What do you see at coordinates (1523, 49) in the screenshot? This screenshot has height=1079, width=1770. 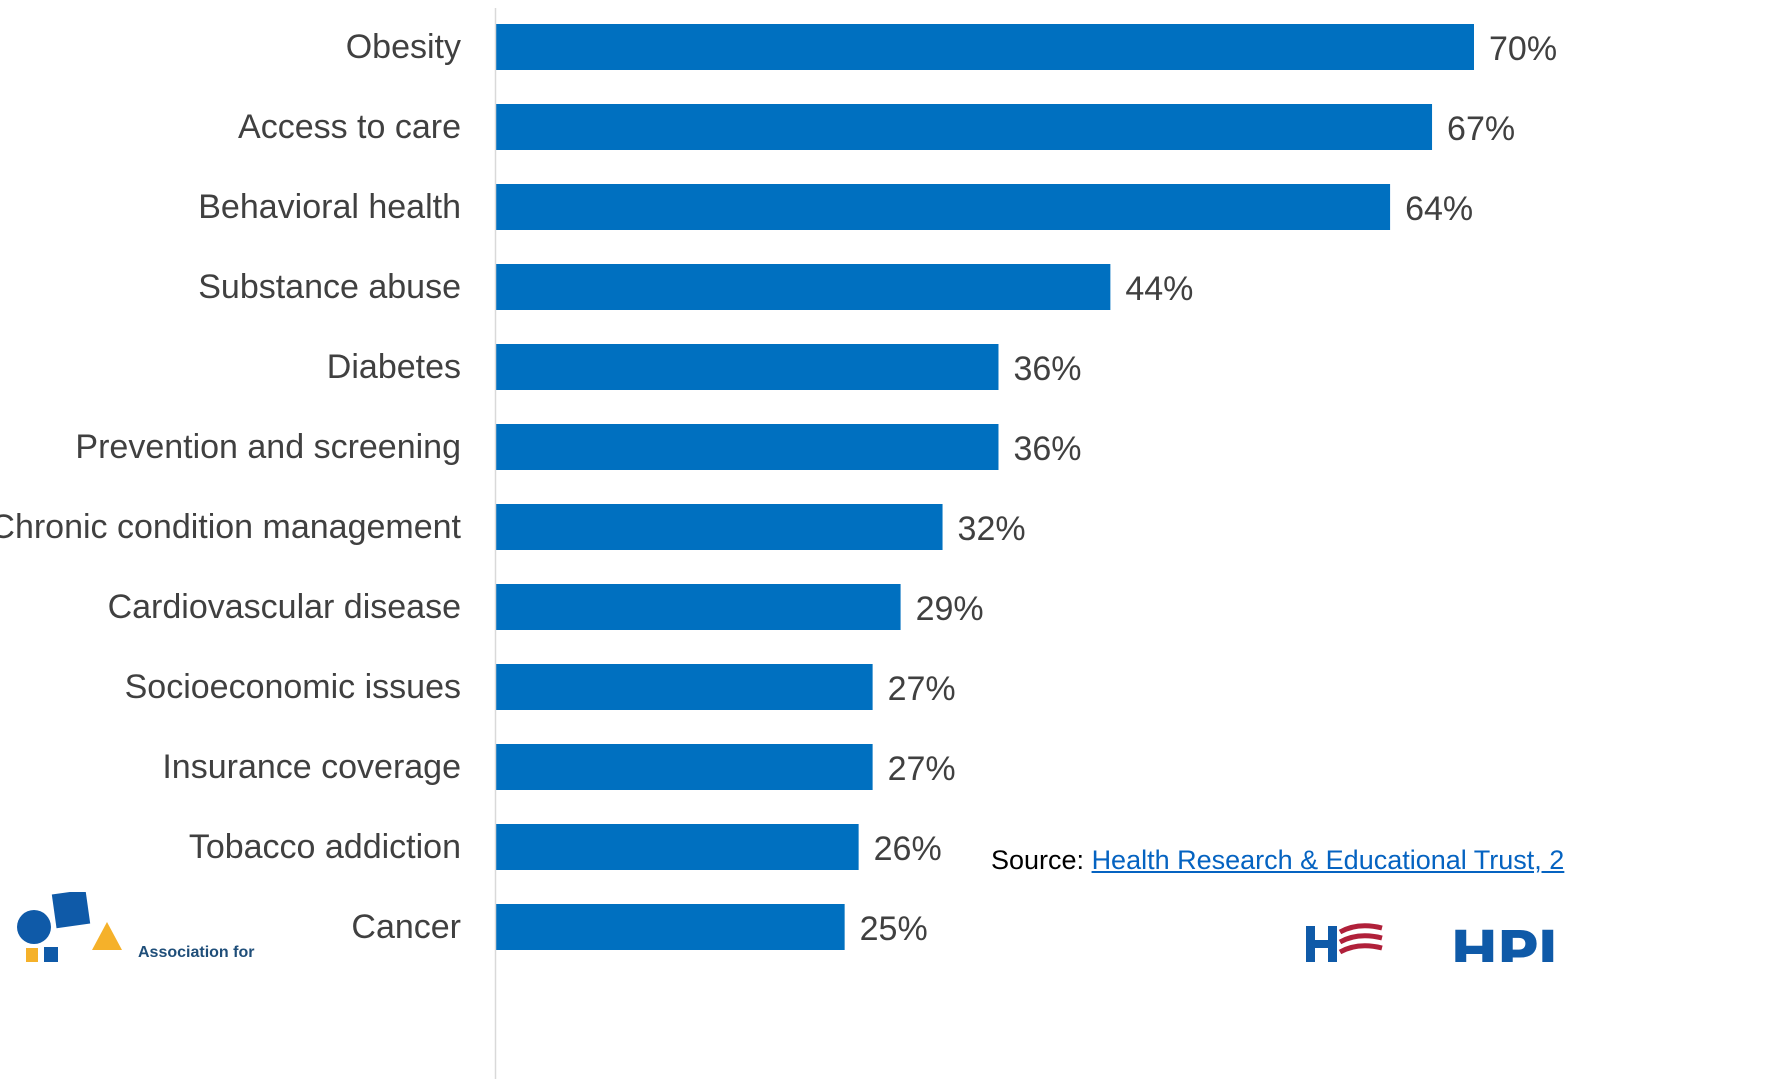 I see `value-label: 70%` at bounding box center [1523, 49].